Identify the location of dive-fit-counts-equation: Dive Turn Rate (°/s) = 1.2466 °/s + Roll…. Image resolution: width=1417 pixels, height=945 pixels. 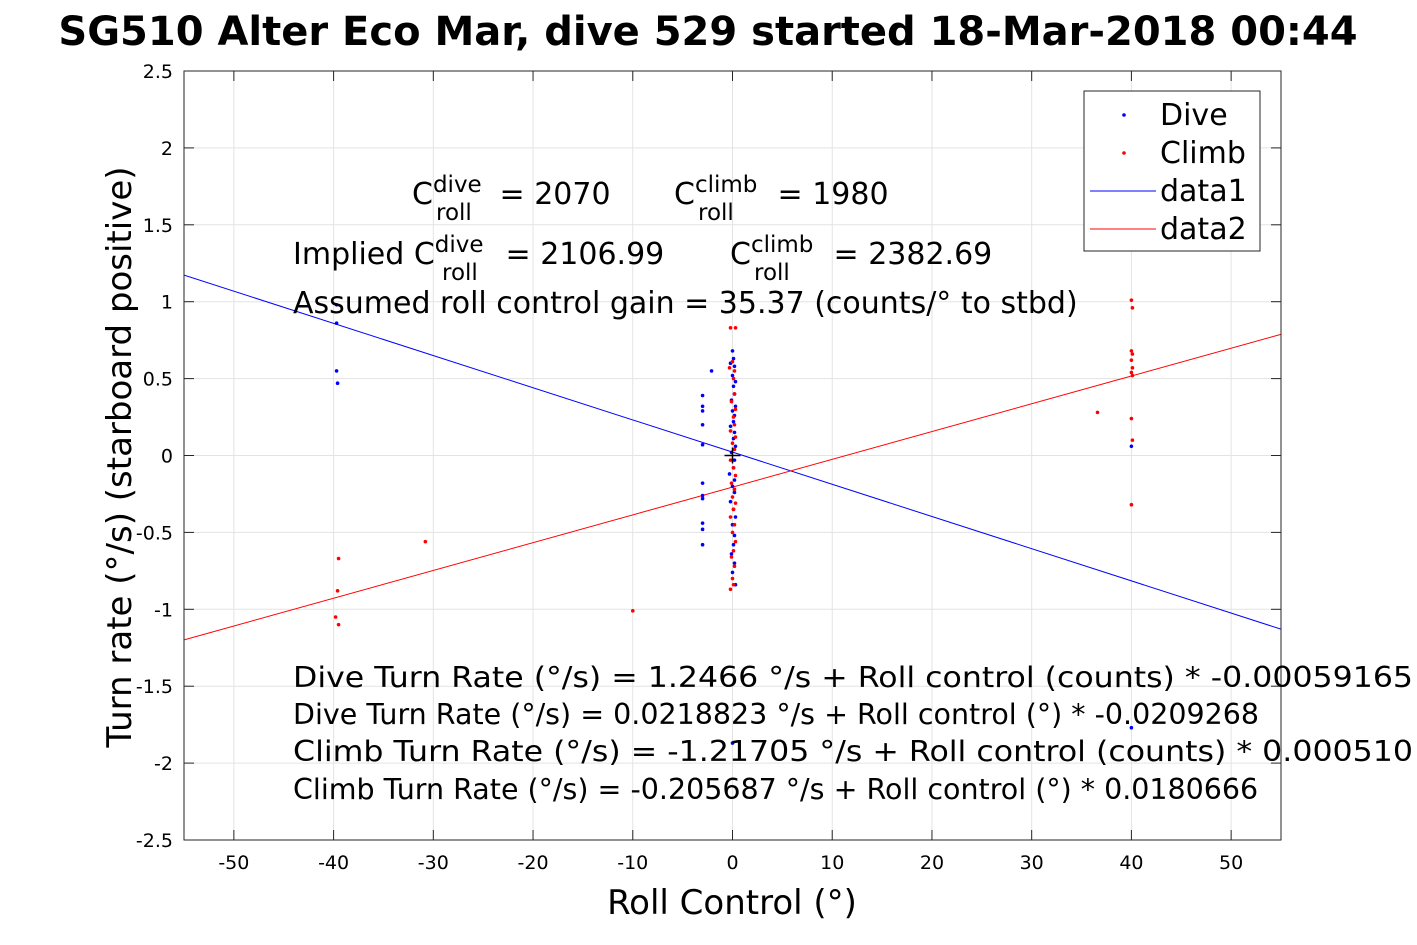
(853, 677).